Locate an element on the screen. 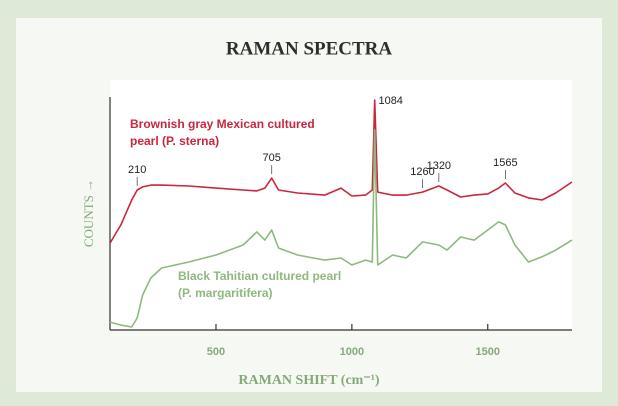 The image size is (618, 406). peak-label: 1320 is located at coordinates (439, 166).